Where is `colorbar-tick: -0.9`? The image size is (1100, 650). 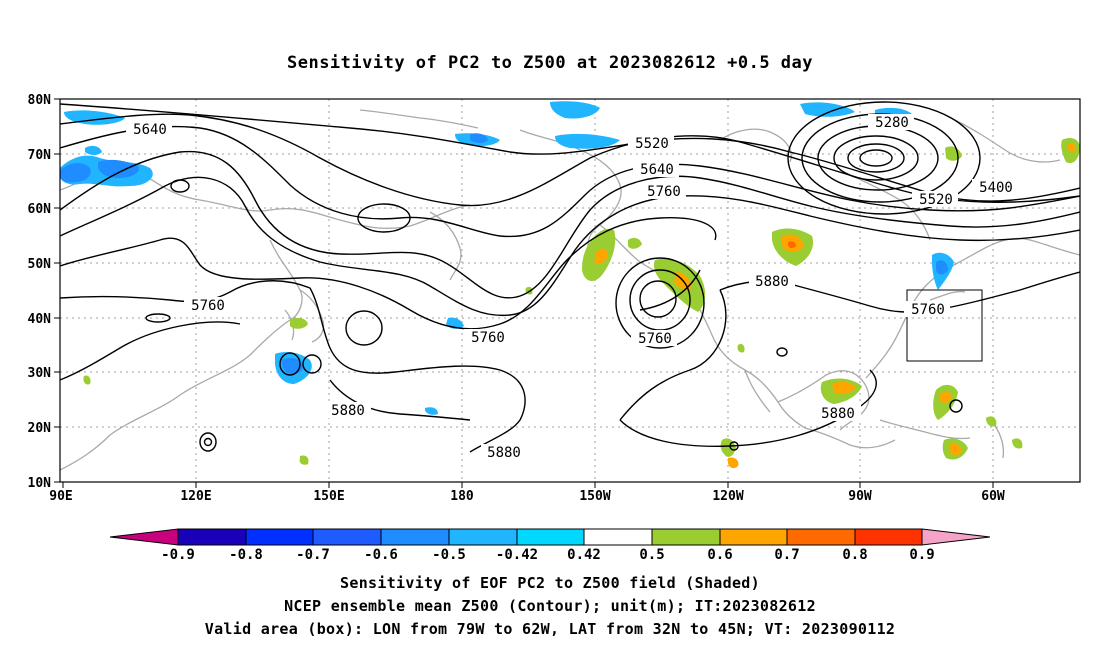 colorbar-tick: -0.9 is located at coordinates (178, 555).